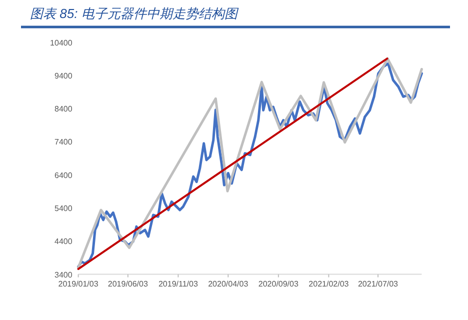 The height and width of the screenshot is (320, 468). What do you see at coordinates (63, 175) in the screenshot?
I see `y-tick-label: 6400` at bounding box center [63, 175].